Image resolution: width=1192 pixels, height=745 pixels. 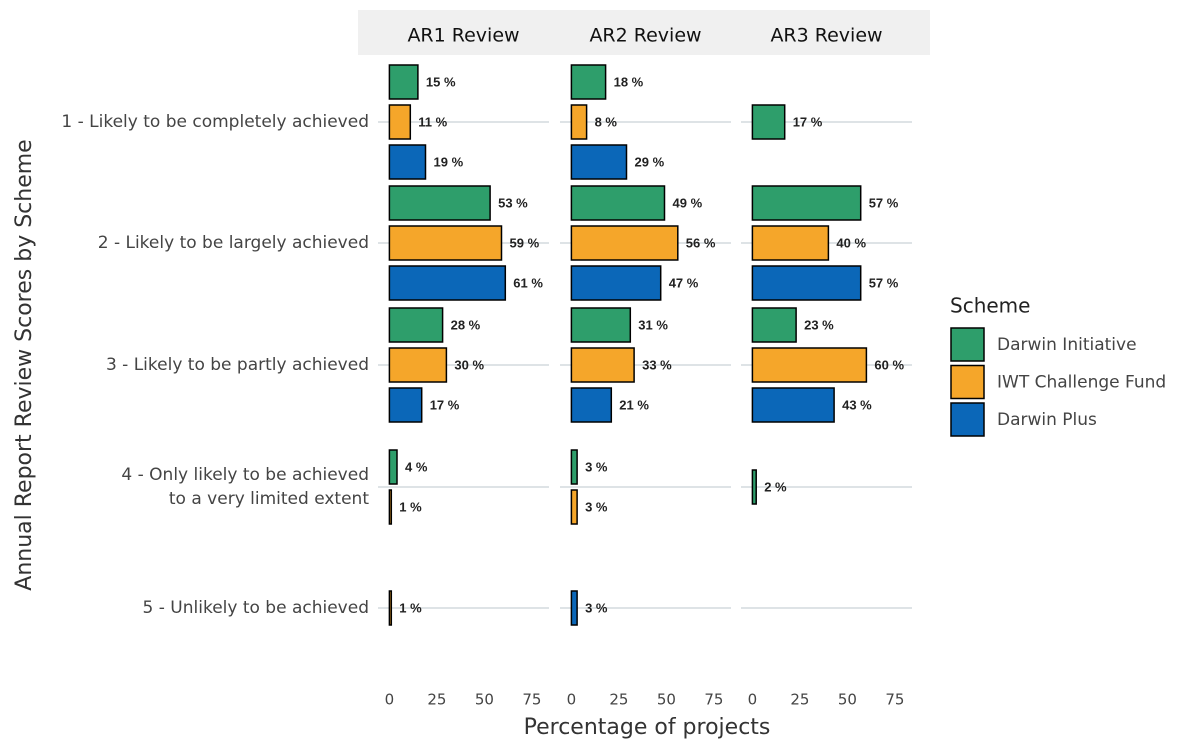 What do you see at coordinates (775, 486) in the screenshot?
I see `data-label: 2 %` at bounding box center [775, 486].